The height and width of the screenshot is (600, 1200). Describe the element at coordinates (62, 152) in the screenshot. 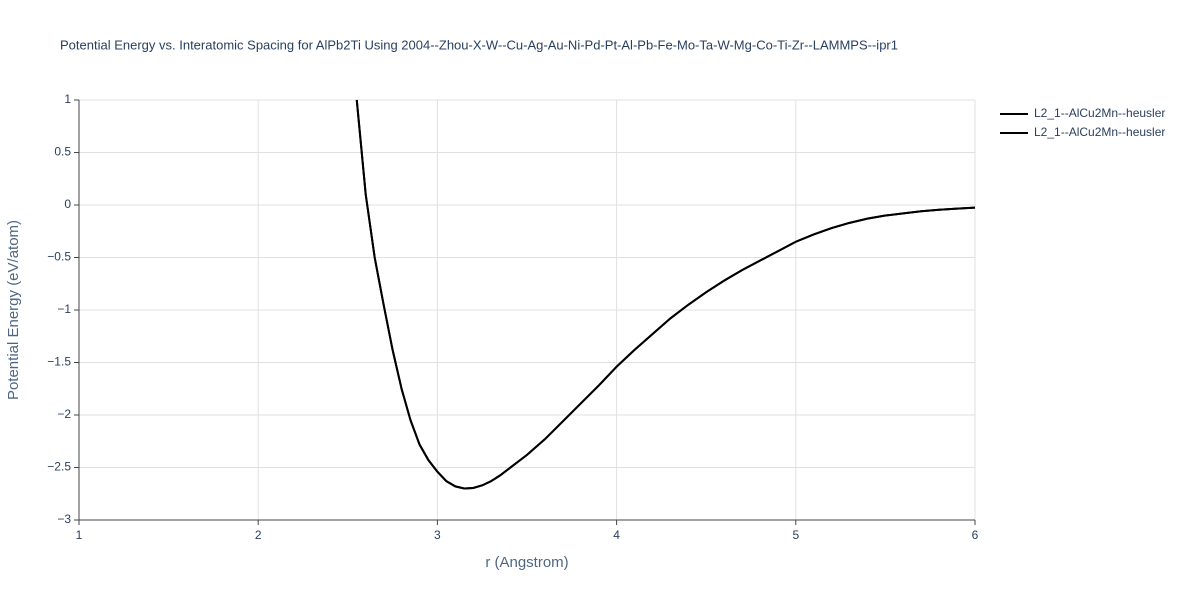

I see `y-tick-label: 0.5` at that location.